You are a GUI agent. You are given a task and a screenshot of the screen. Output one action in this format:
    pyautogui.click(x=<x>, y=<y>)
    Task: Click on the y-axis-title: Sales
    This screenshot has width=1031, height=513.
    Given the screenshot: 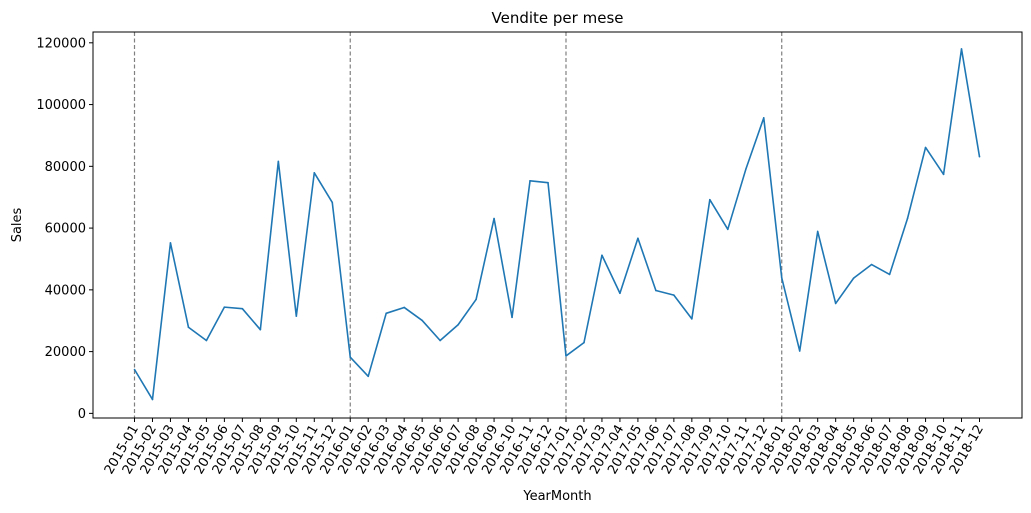 What is the action you would take?
    pyautogui.click(x=17, y=224)
    